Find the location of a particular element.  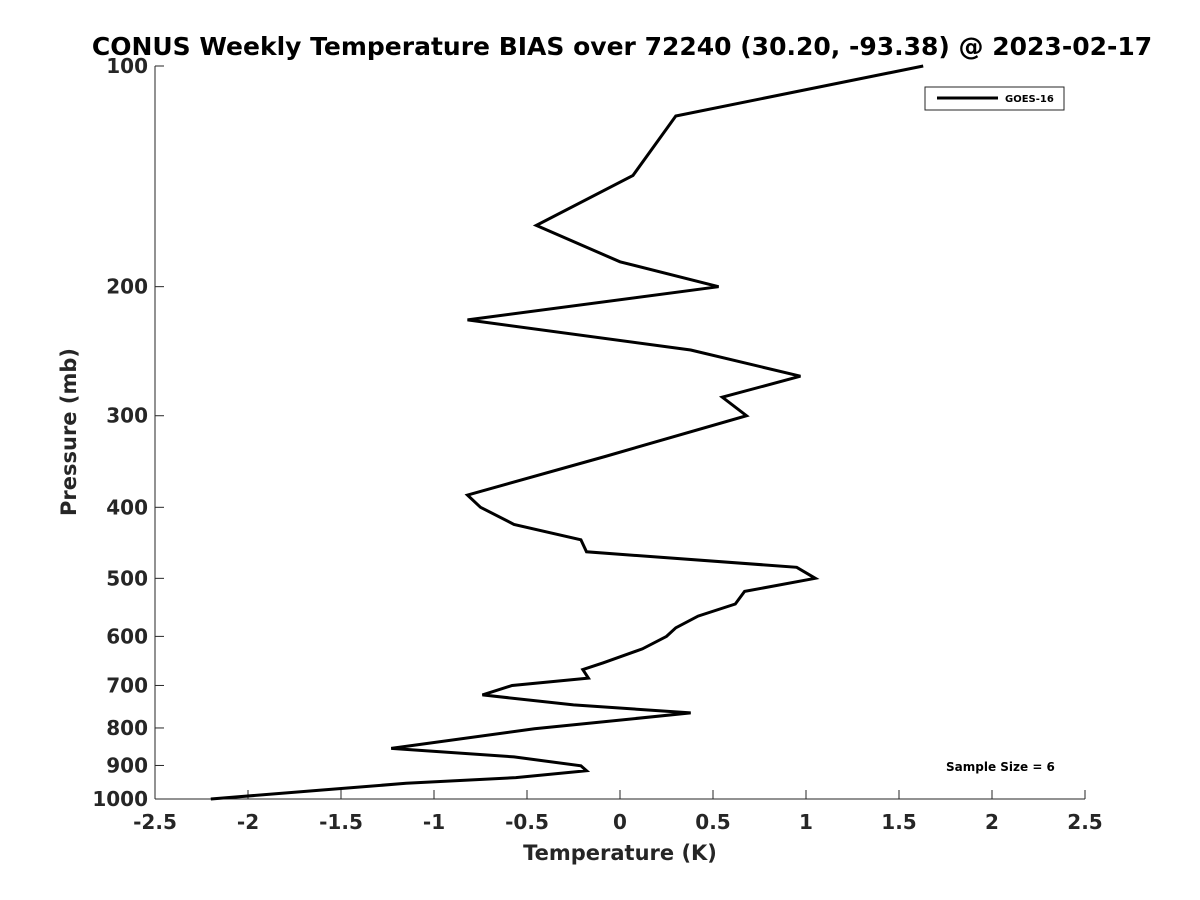

legend-label-goes-16: GOES-16 is located at coordinates (1029, 99).